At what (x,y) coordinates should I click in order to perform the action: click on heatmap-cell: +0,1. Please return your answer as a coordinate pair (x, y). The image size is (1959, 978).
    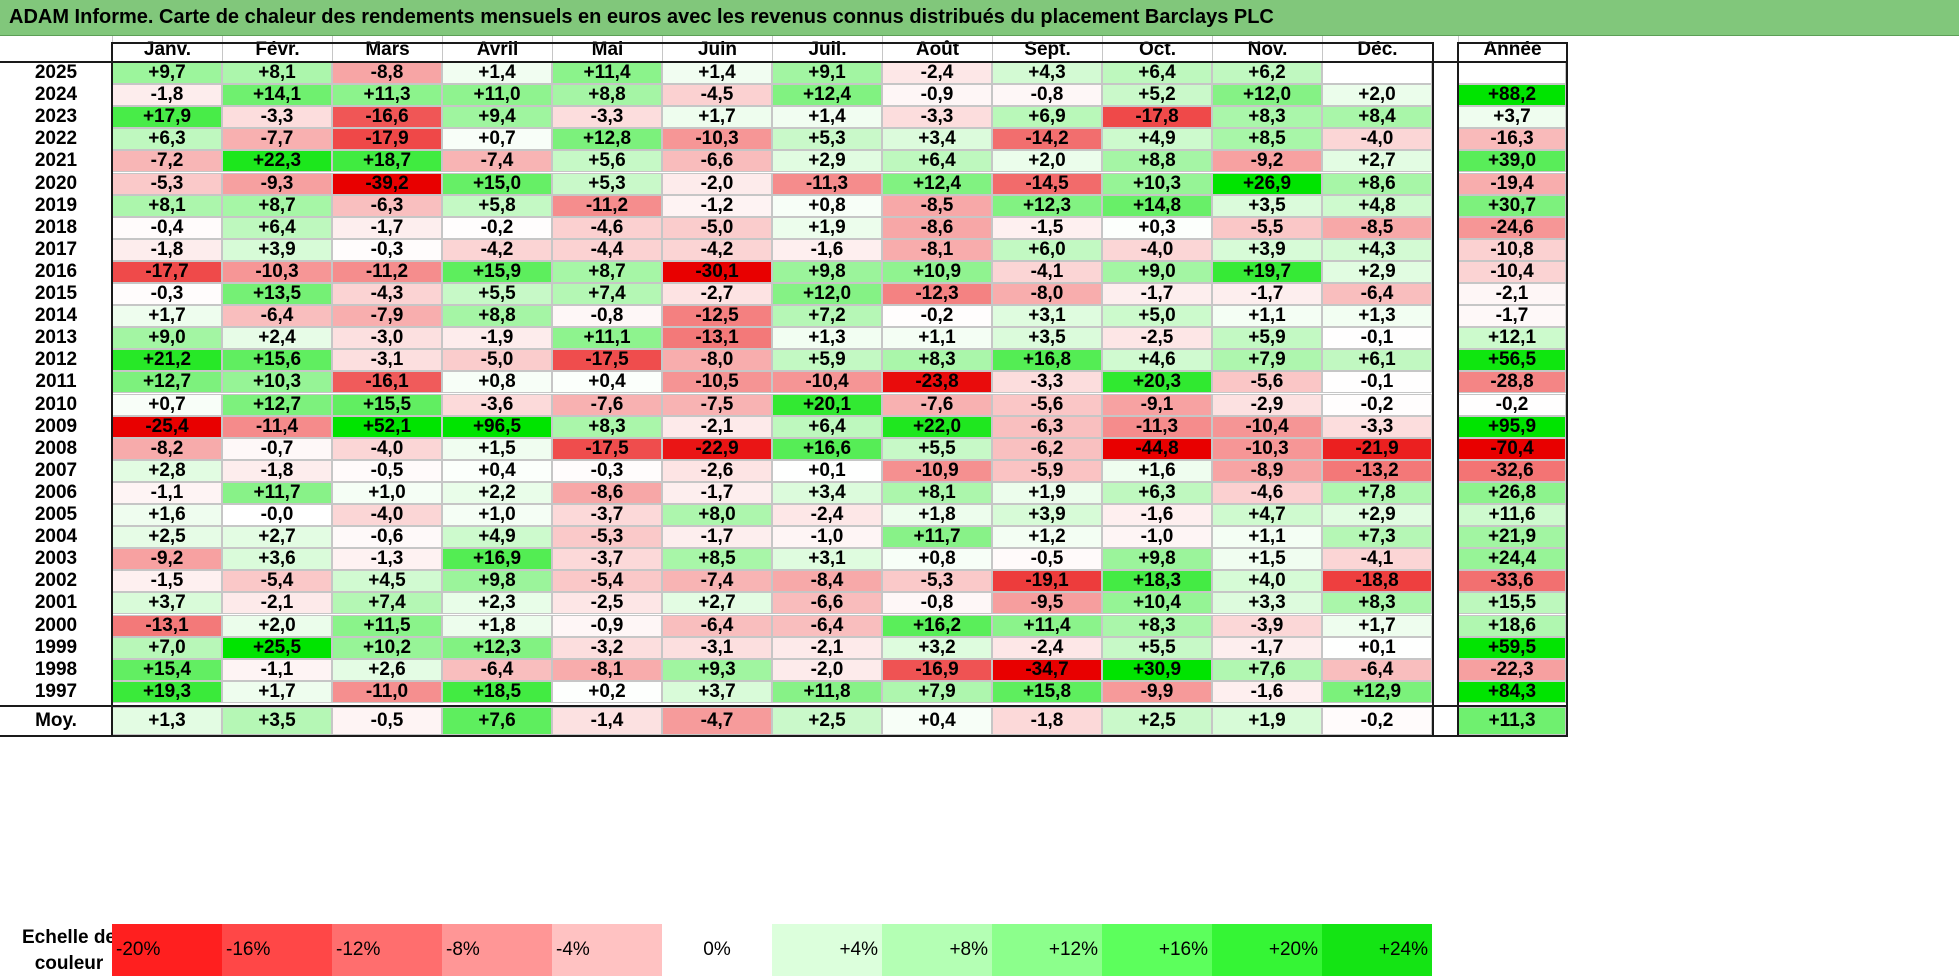
    Looking at the image, I should click on (1377, 647).